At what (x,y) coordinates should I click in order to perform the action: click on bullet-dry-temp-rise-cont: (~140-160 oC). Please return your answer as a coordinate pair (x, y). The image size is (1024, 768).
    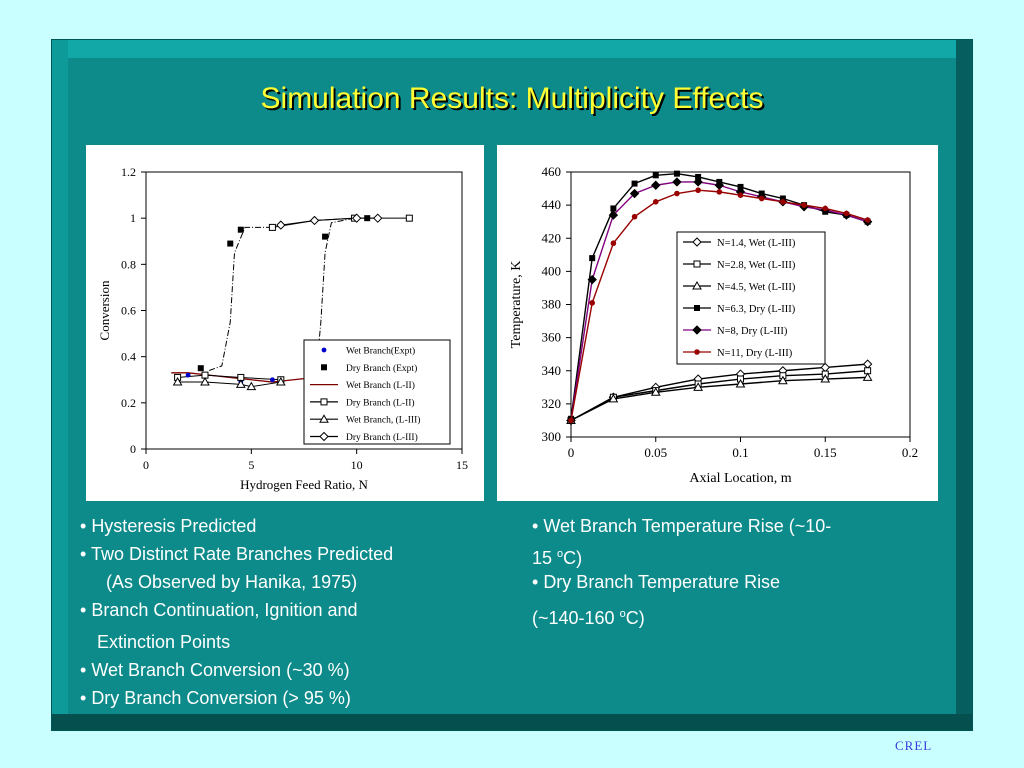
    Looking at the image, I should click on (588, 616).